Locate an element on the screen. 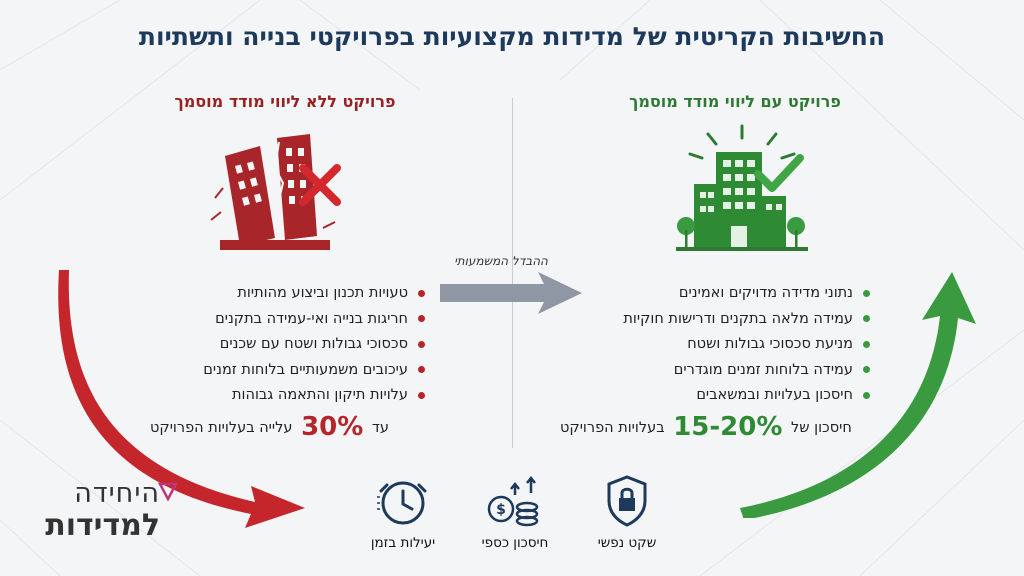  list-item: סכסוכי גבולות ושטח עם שכנים is located at coordinates (287, 345).